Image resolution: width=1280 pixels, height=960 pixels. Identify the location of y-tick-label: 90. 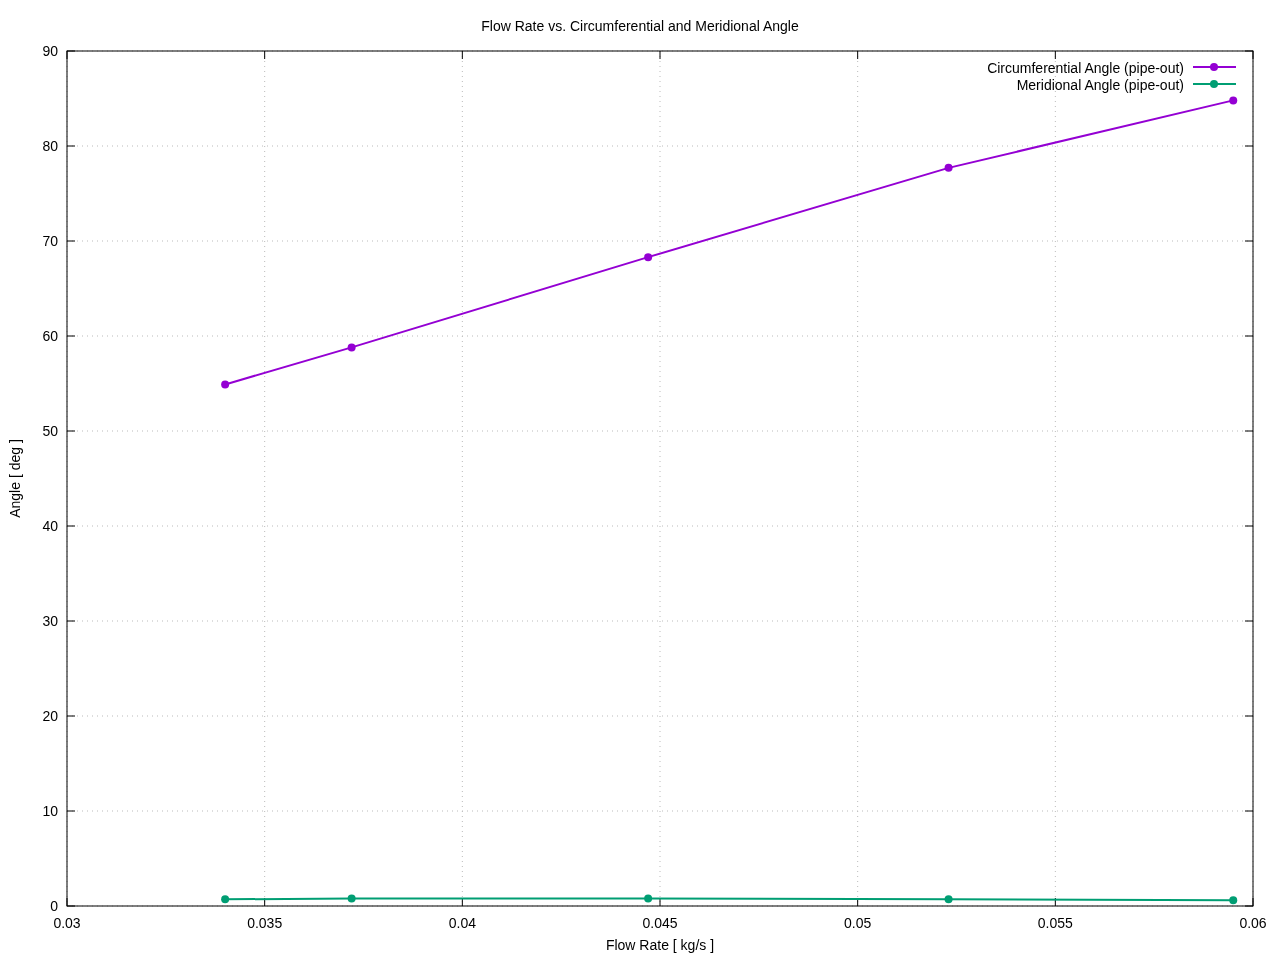
(50, 51).